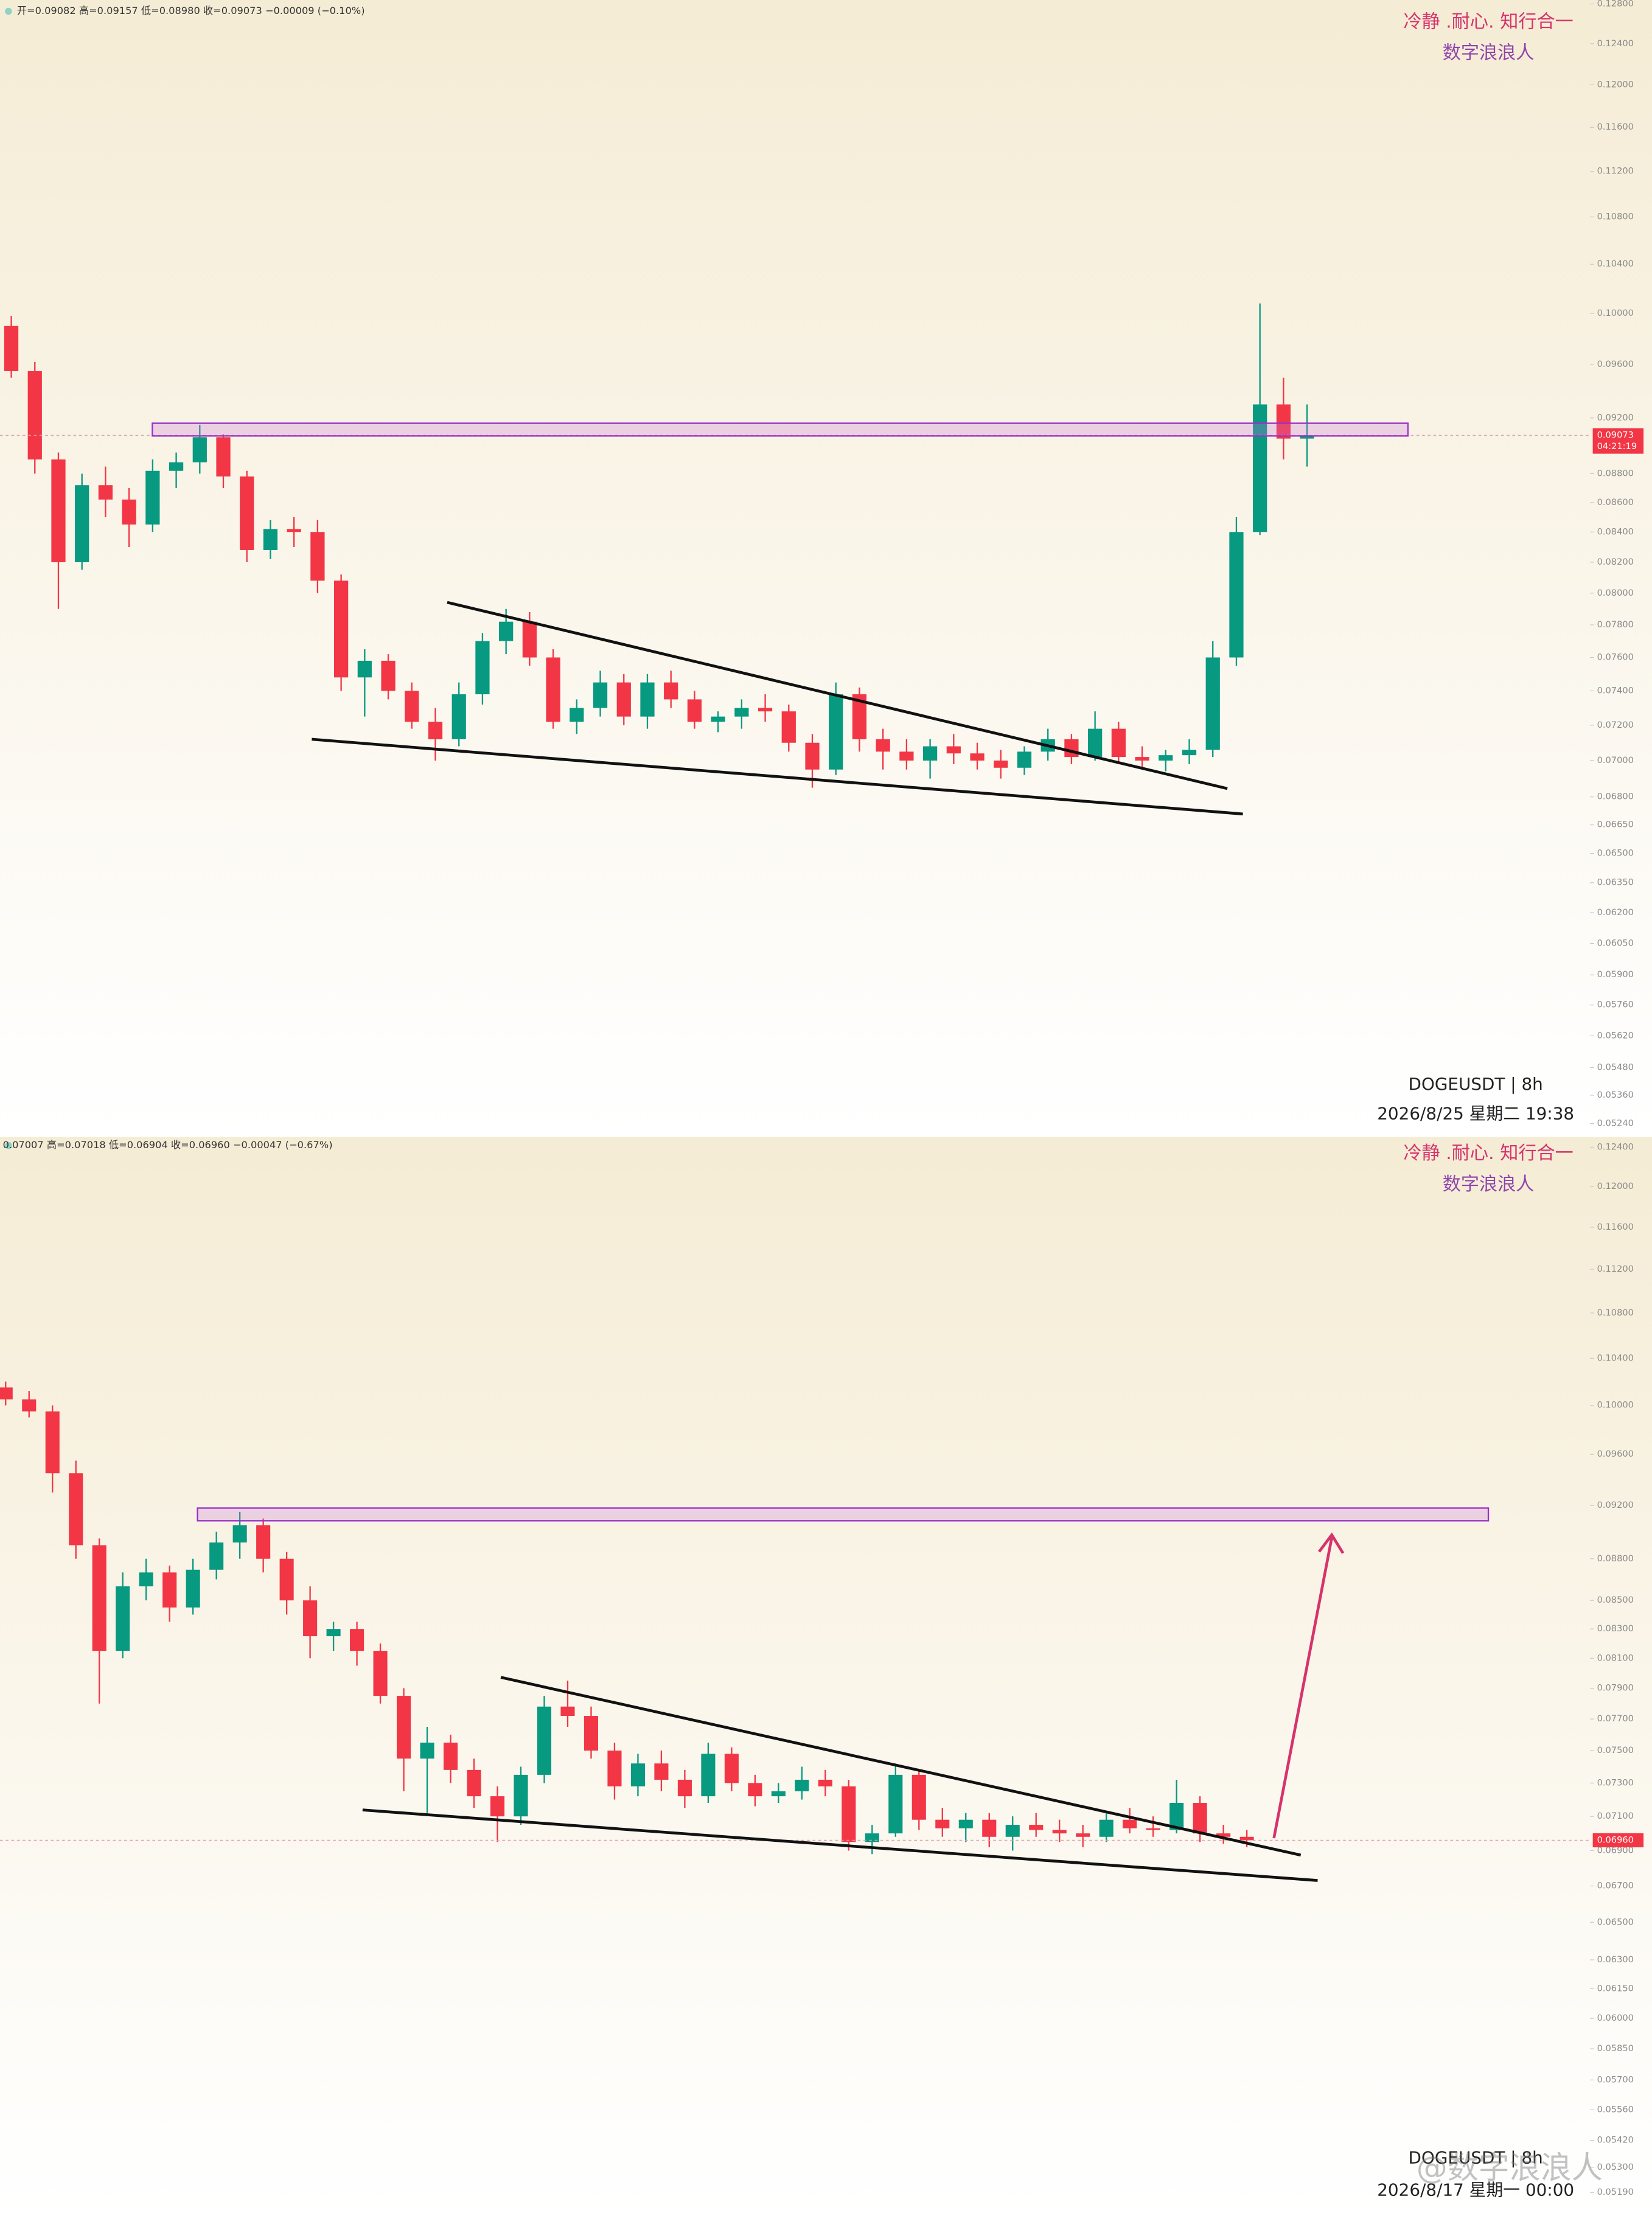 This screenshot has height=2213, width=1652. What do you see at coordinates (1615, 853) in the screenshot?
I see `y-tick-label: 0.06500` at bounding box center [1615, 853].